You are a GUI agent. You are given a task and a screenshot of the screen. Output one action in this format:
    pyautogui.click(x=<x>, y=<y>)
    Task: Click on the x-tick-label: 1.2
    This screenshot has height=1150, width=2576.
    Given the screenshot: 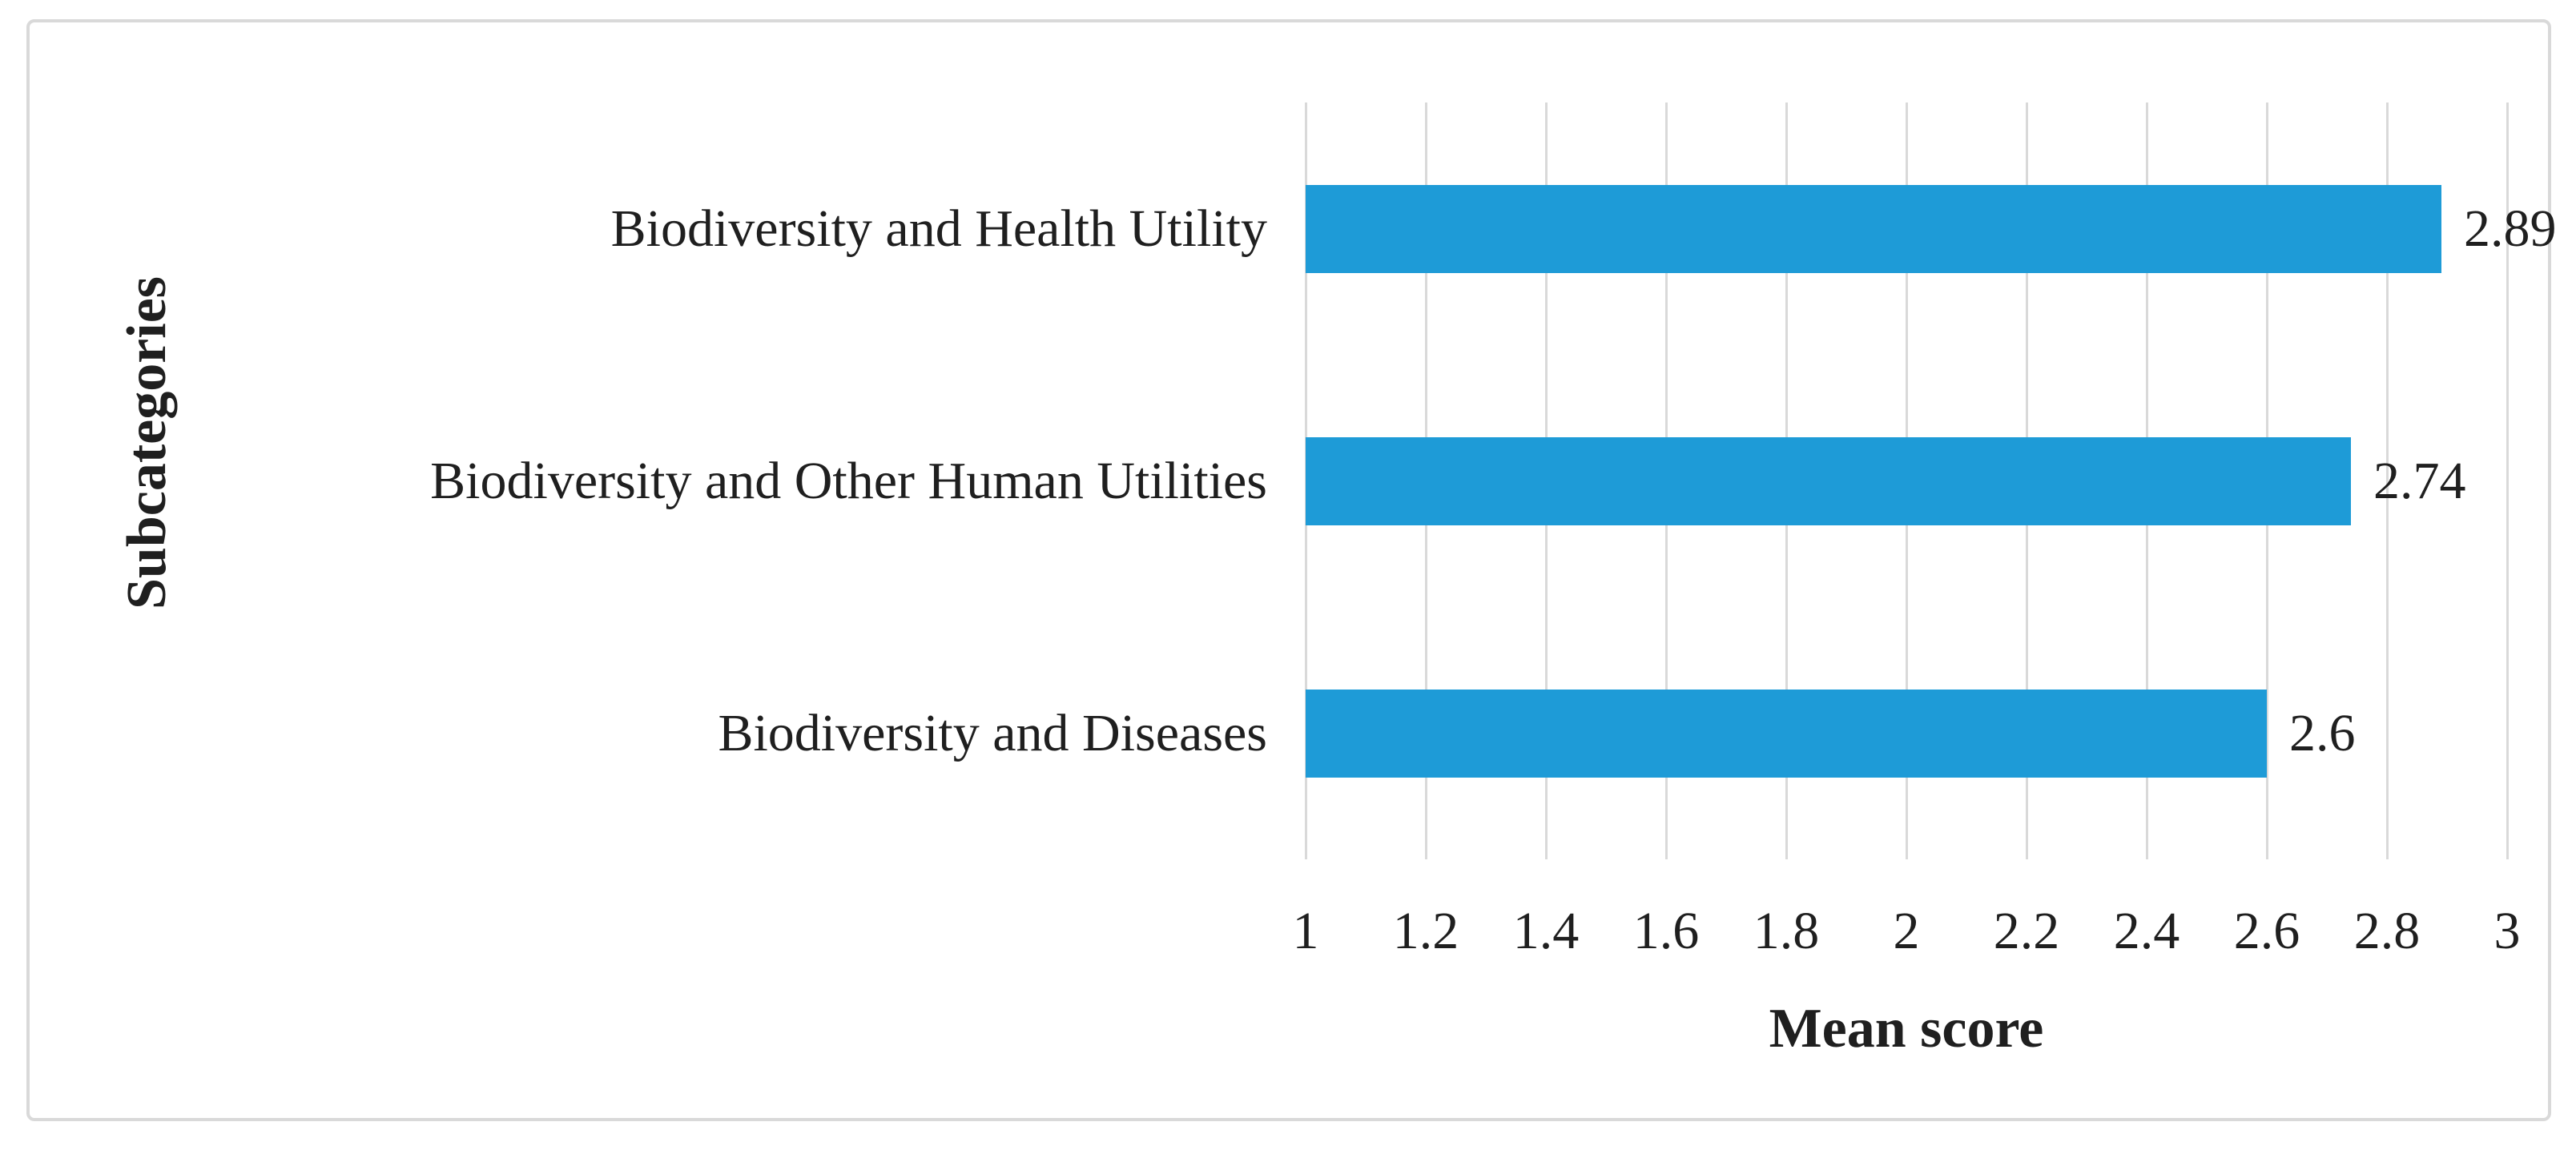 What is the action you would take?
    pyautogui.click(x=1425, y=931)
    